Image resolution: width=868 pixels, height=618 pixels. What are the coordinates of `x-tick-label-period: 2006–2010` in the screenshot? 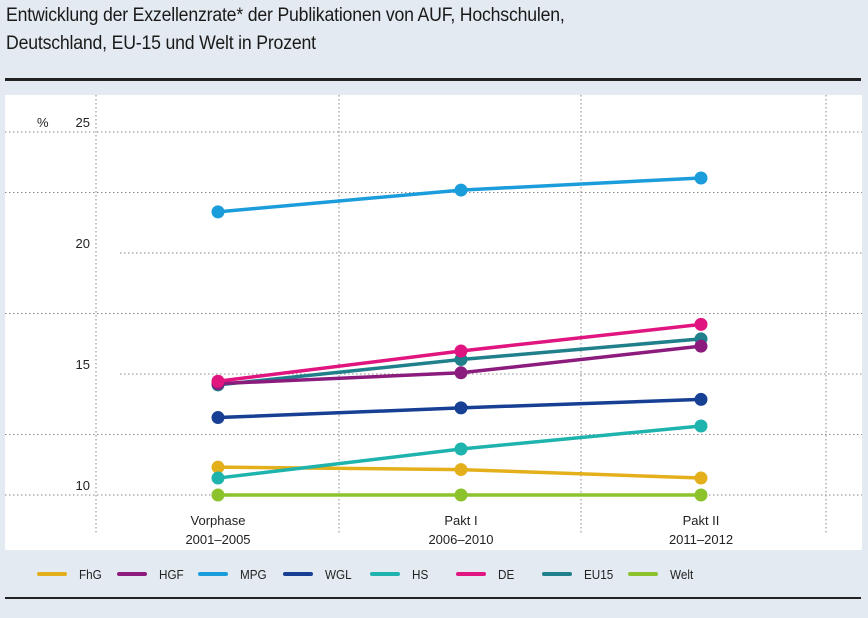 It's located at (460, 539).